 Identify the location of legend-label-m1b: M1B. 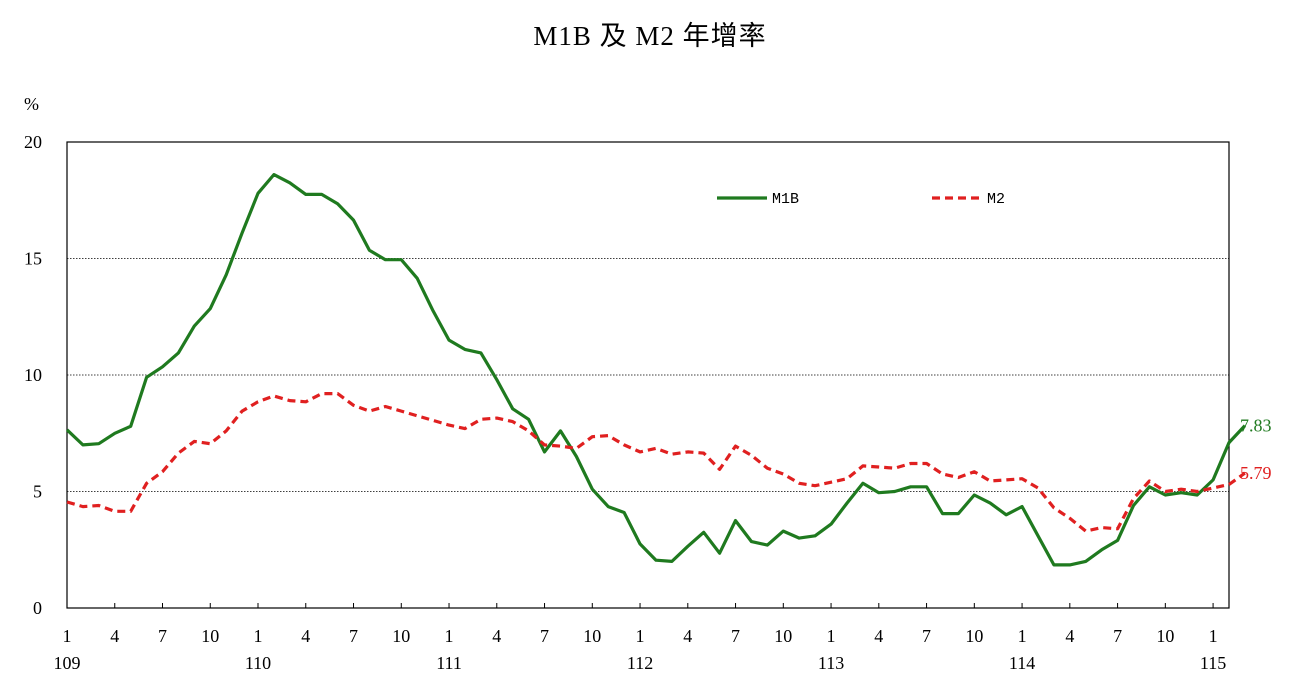
(785, 199).